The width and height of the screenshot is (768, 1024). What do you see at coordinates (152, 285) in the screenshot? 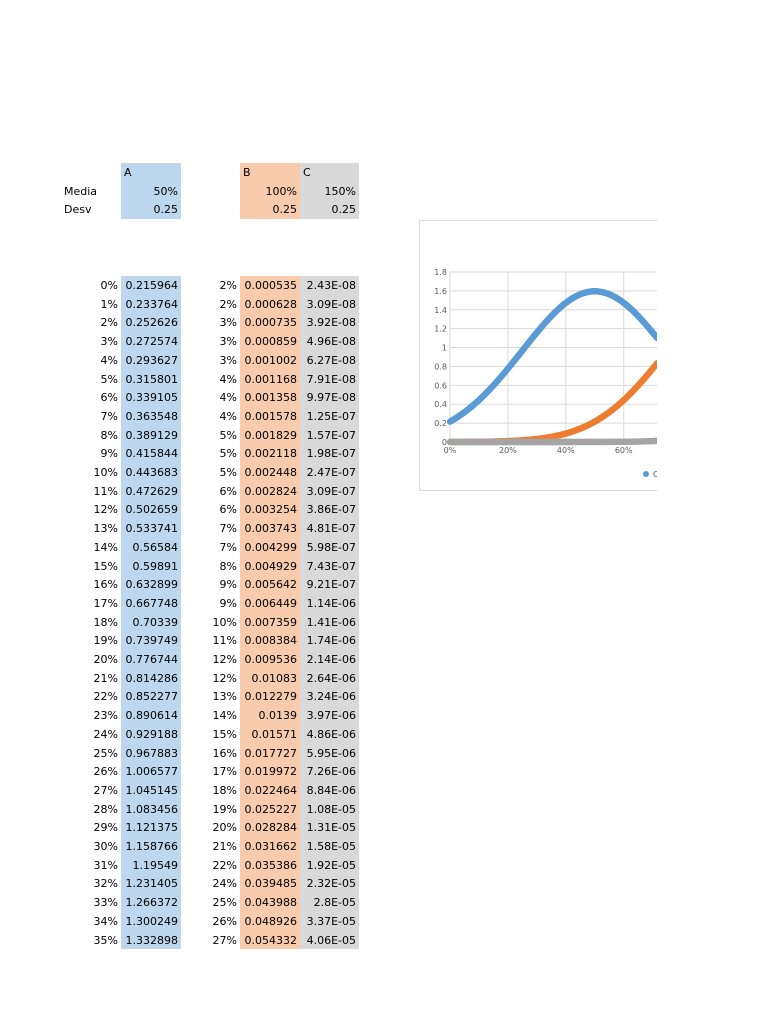
I see `value-a-cell: 0.215964` at bounding box center [152, 285].